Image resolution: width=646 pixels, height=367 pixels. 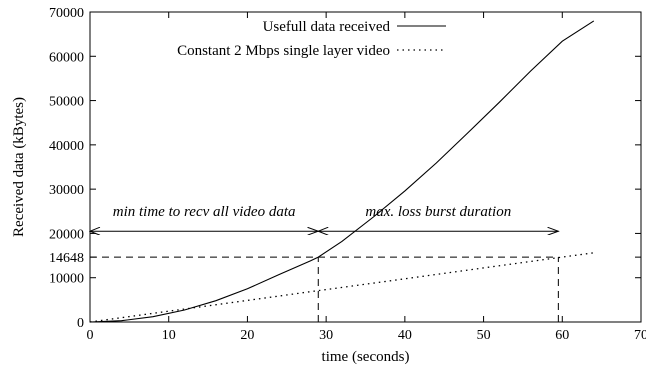 I want to click on y-tick-label: 60000, so click(x=66, y=57).